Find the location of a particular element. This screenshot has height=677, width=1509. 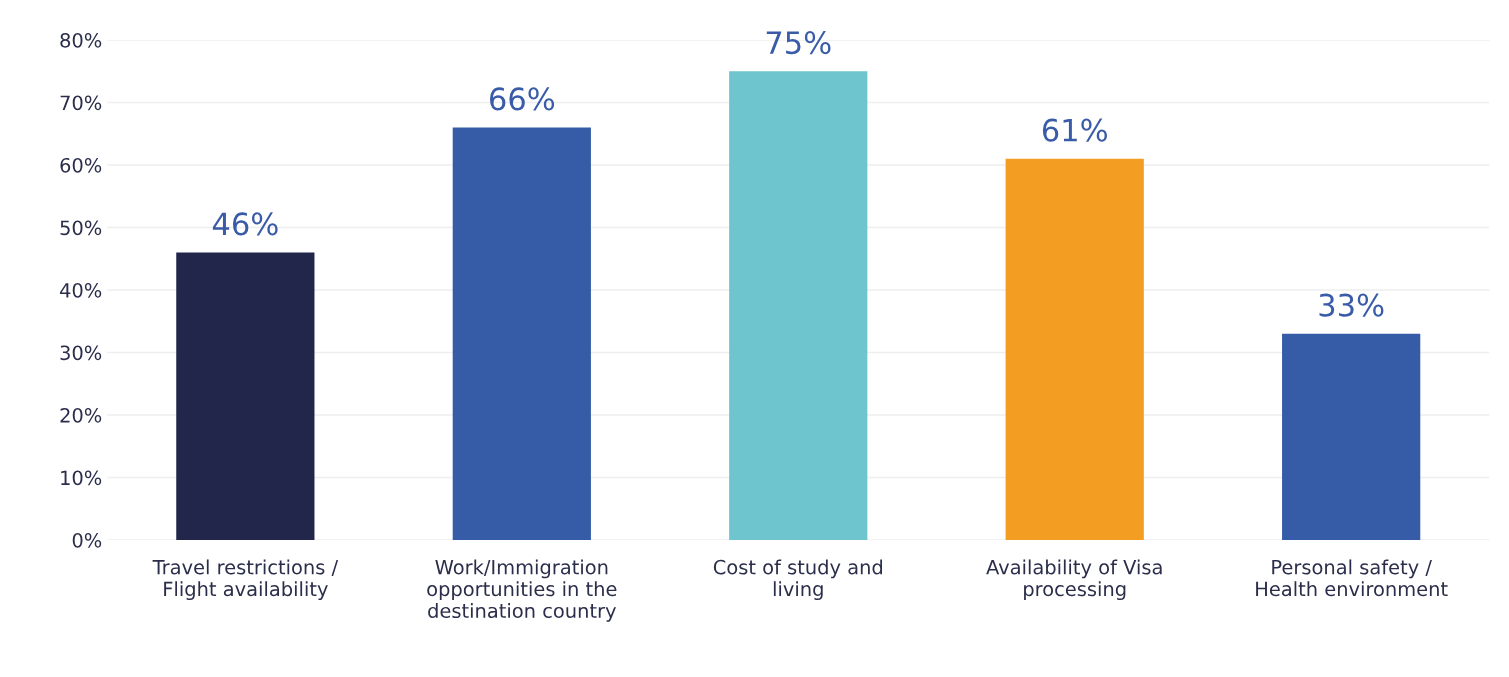

y-tick-label: 60% is located at coordinates (81, 165).